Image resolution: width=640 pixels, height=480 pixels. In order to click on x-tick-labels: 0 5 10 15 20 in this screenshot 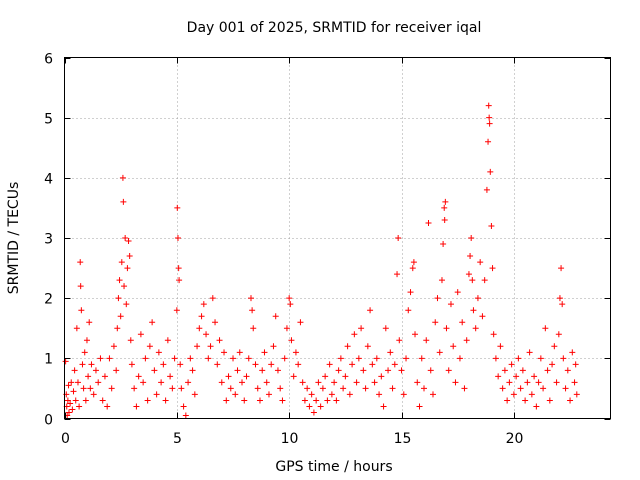, I will do `click(292, 439)`.